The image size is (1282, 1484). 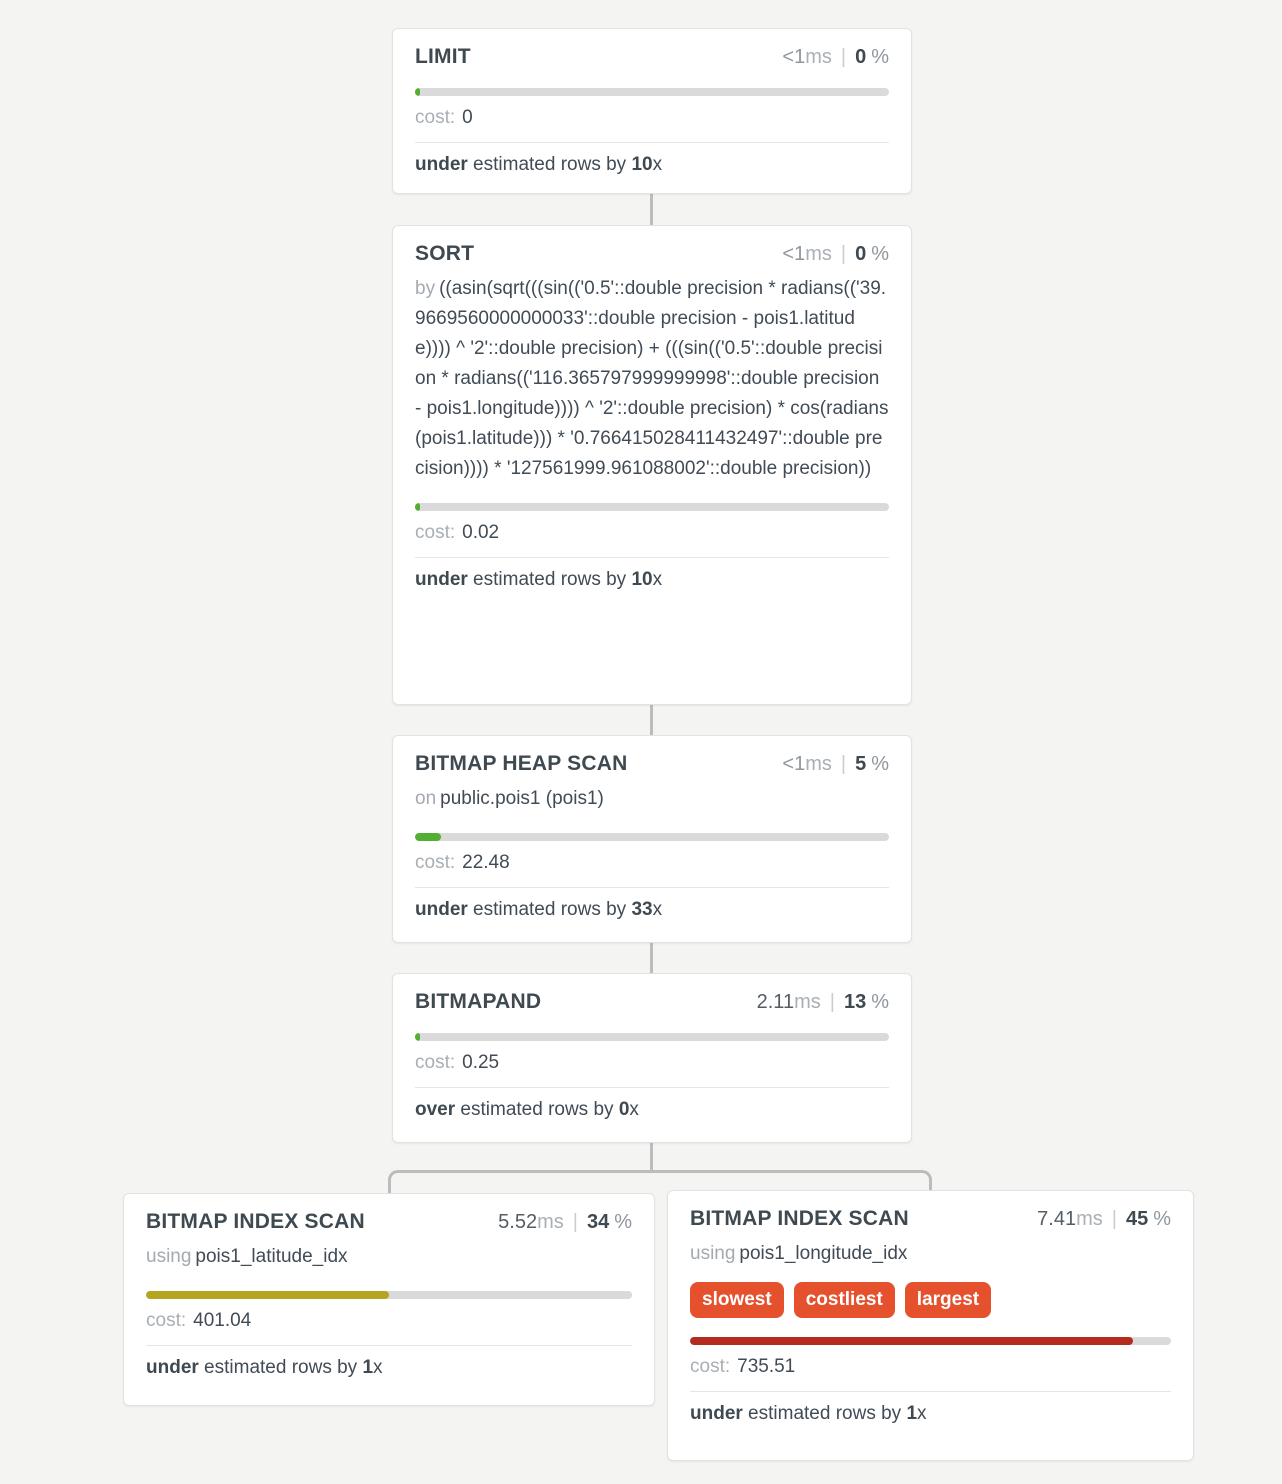 What do you see at coordinates (435, 1109) in the screenshot?
I see `estimate-direction: over` at bounding box center [435, 1109].